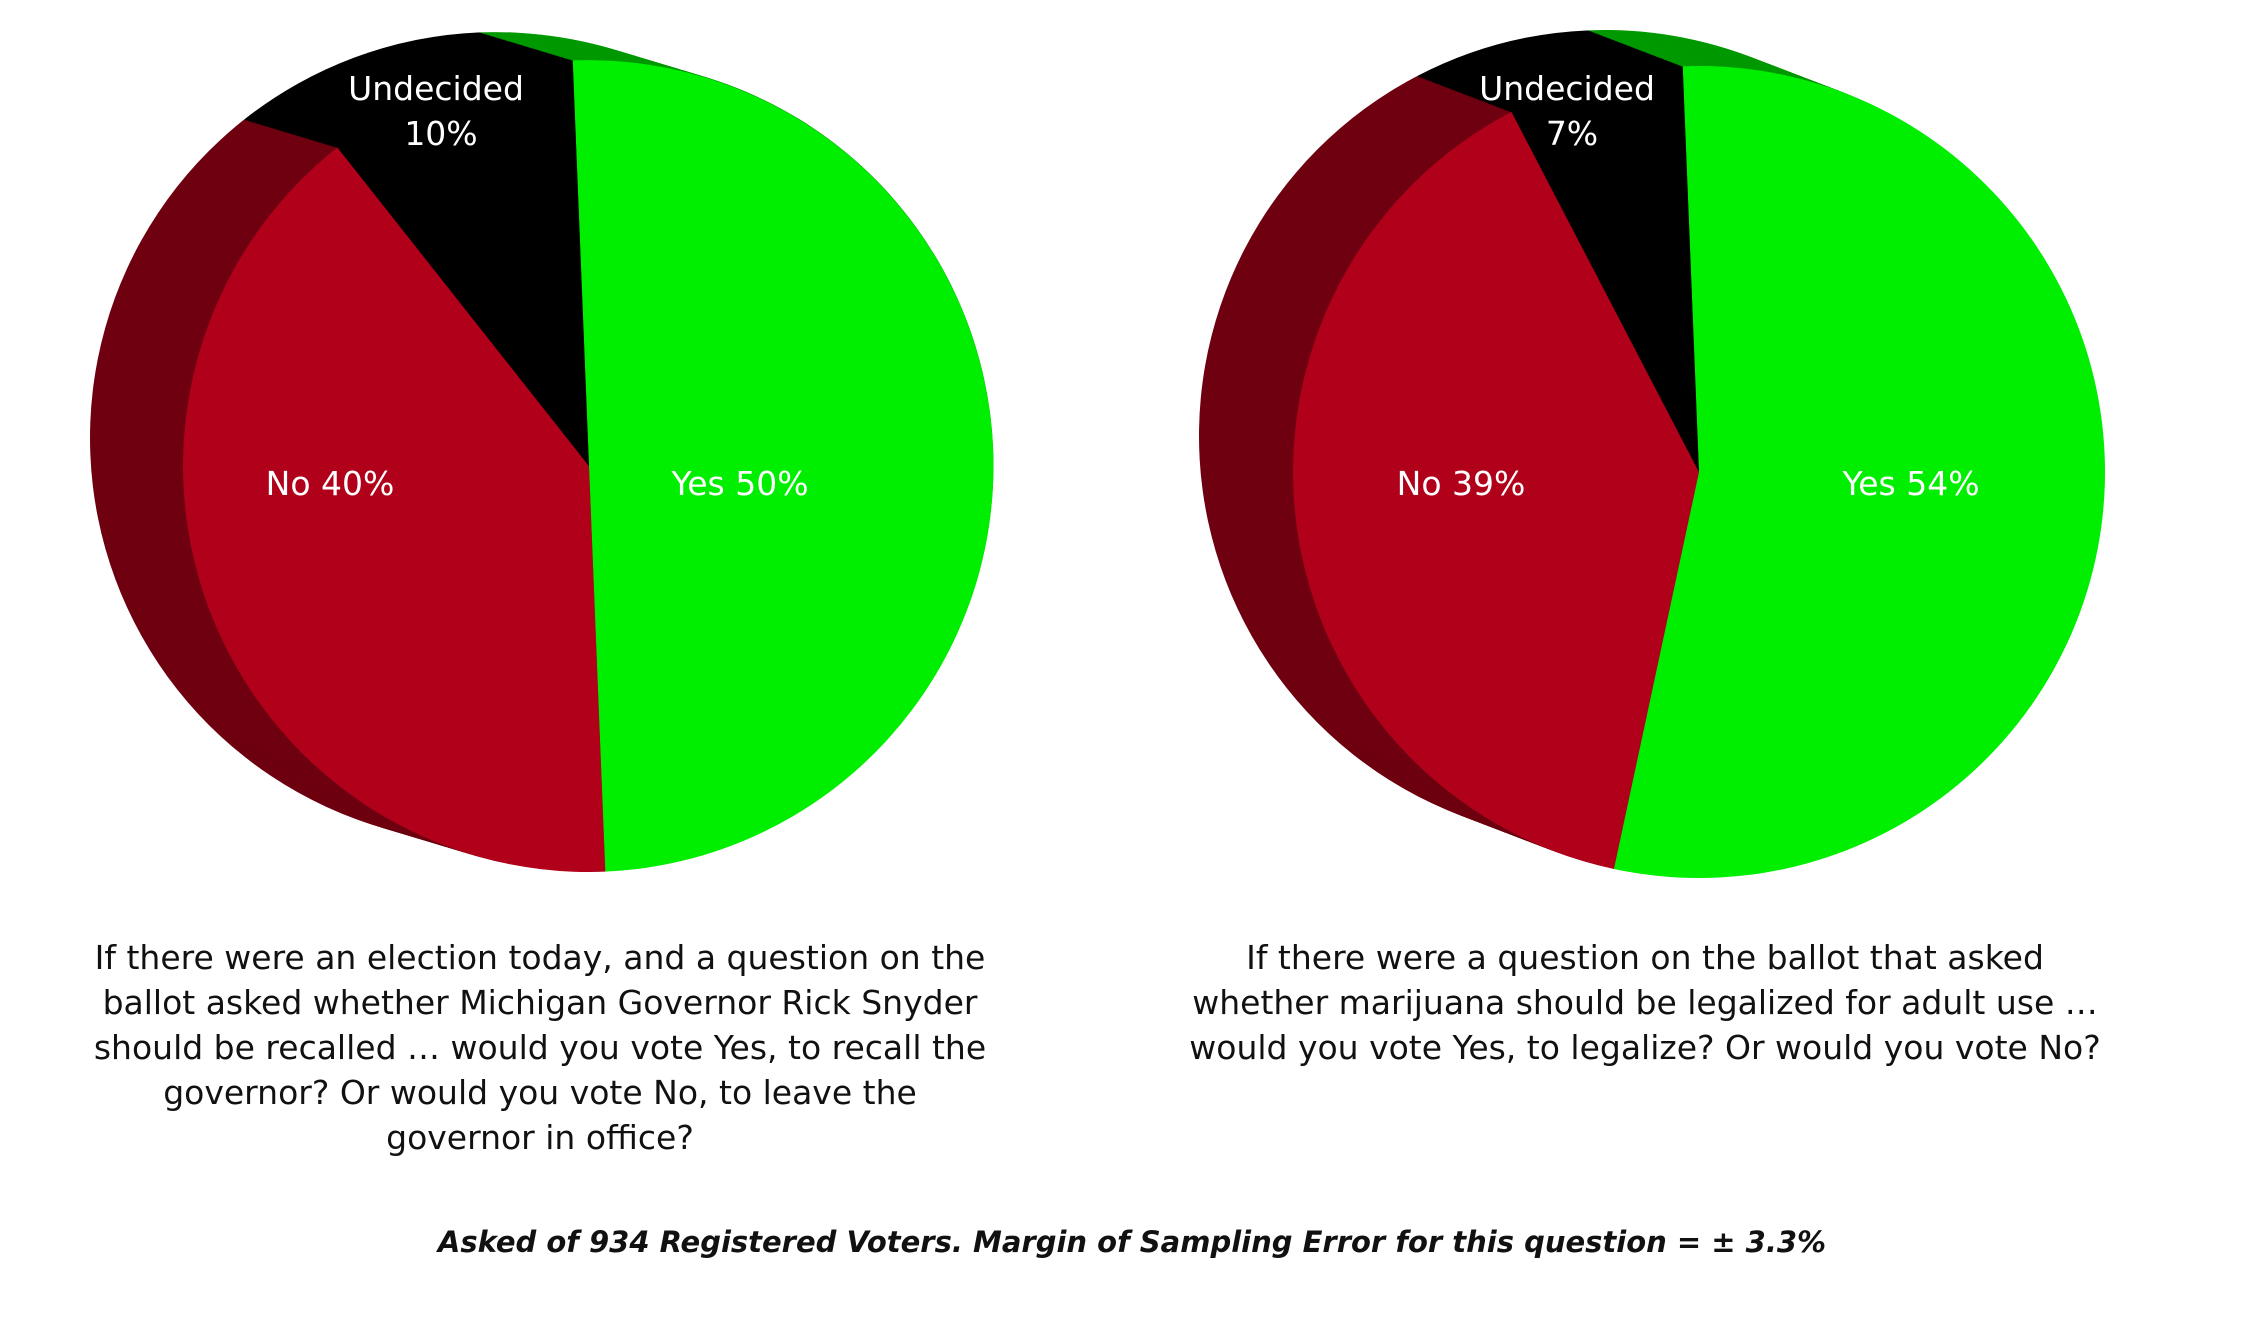  I want to click on yes-label: Yes 50%, so click(739, 483).